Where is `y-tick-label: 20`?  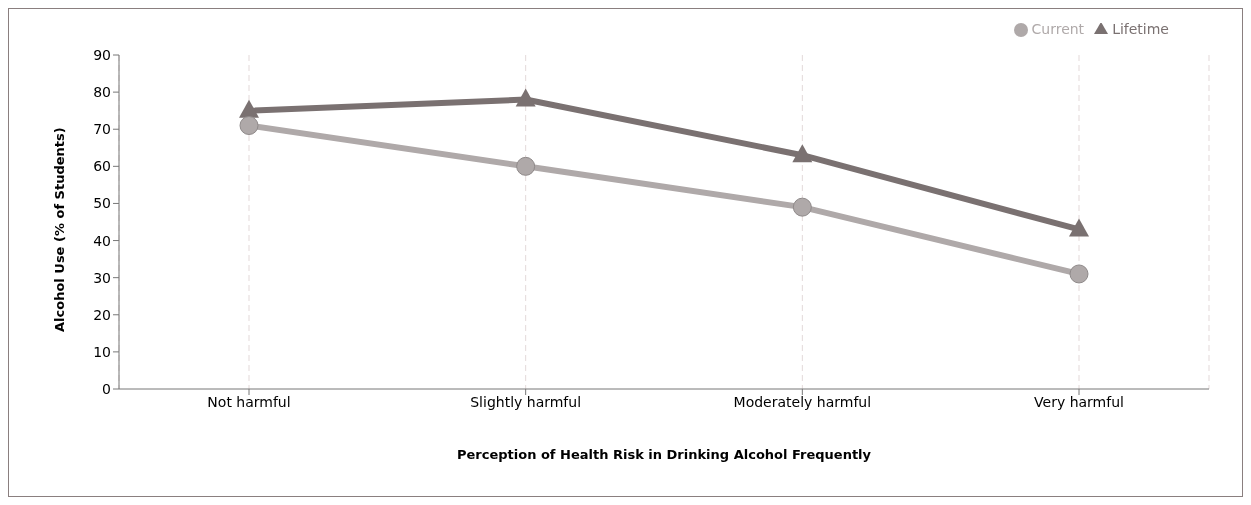
y-tick-label: 20 is located at coordinates (102, 314).